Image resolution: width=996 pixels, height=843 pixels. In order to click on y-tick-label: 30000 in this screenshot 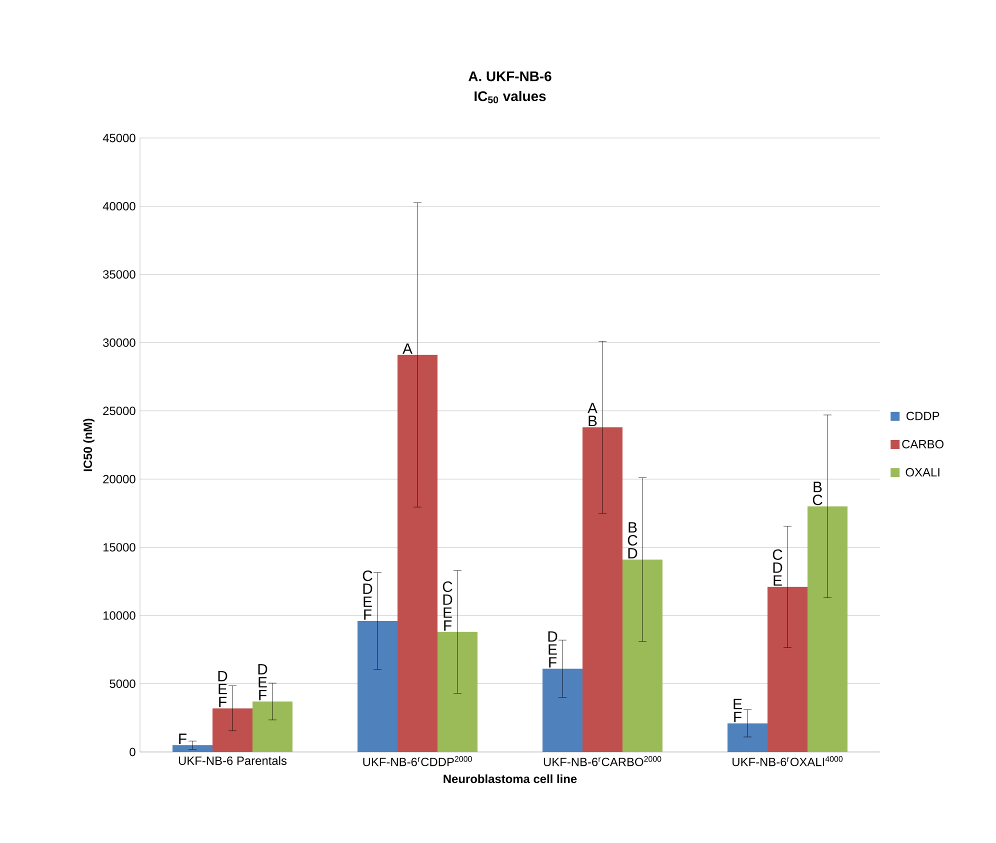, I will do `click(119, 342)`.